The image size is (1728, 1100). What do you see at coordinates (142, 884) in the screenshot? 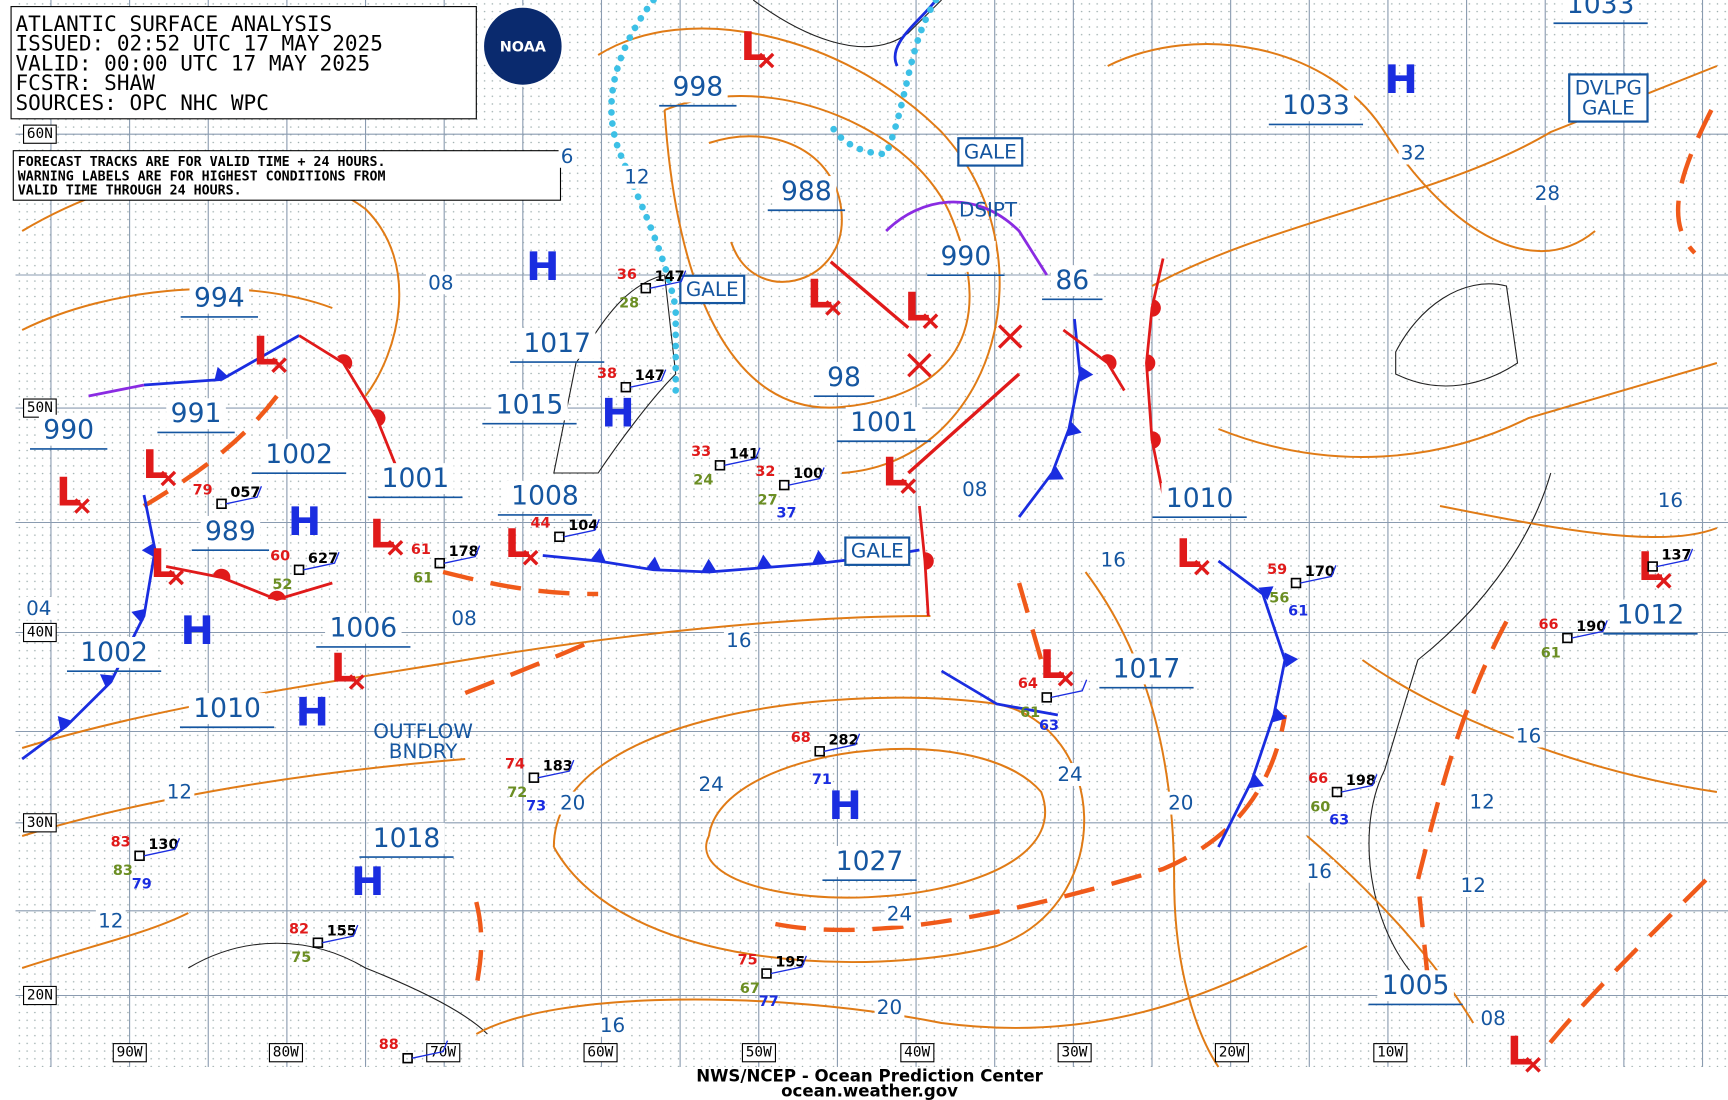
I see `station-visibility: 79` at bounding box center [142, 884].